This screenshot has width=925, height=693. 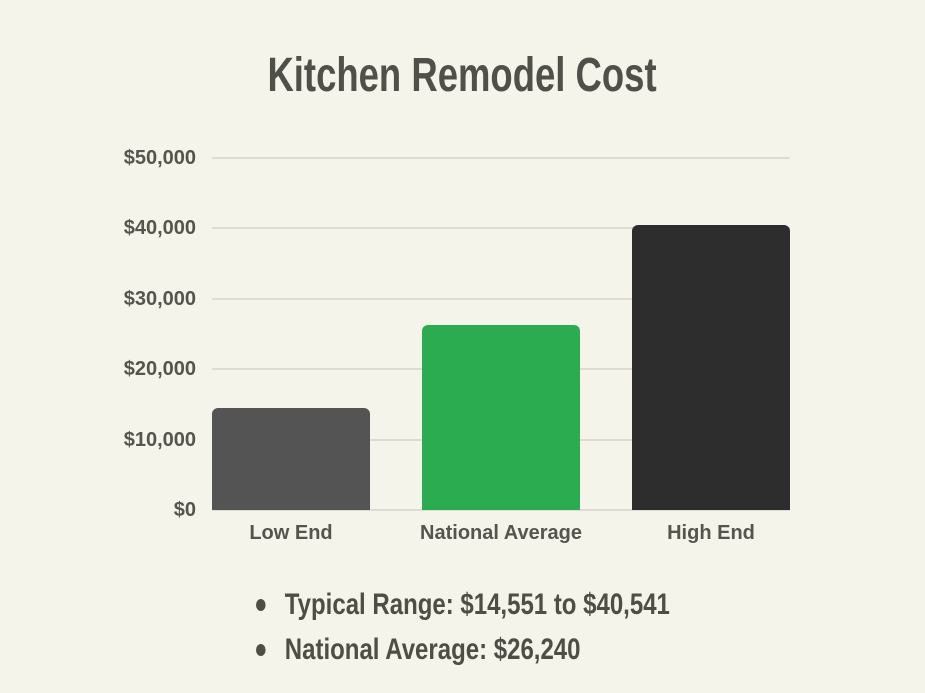 I want to click on bar-high-end, so click(x=711, y=367).